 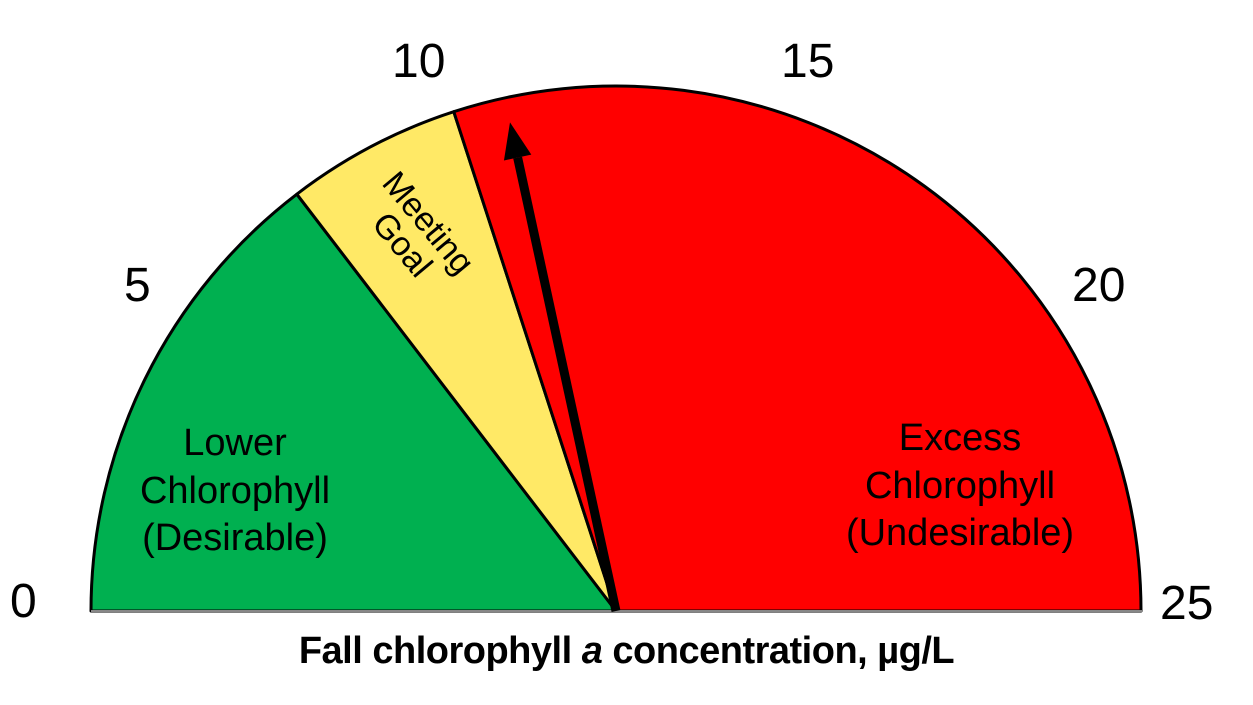 What do you see at coordinates (1187, 603) in the screenshot?
I see `tick-label-25: 25` at bounding box center [1187, 603].